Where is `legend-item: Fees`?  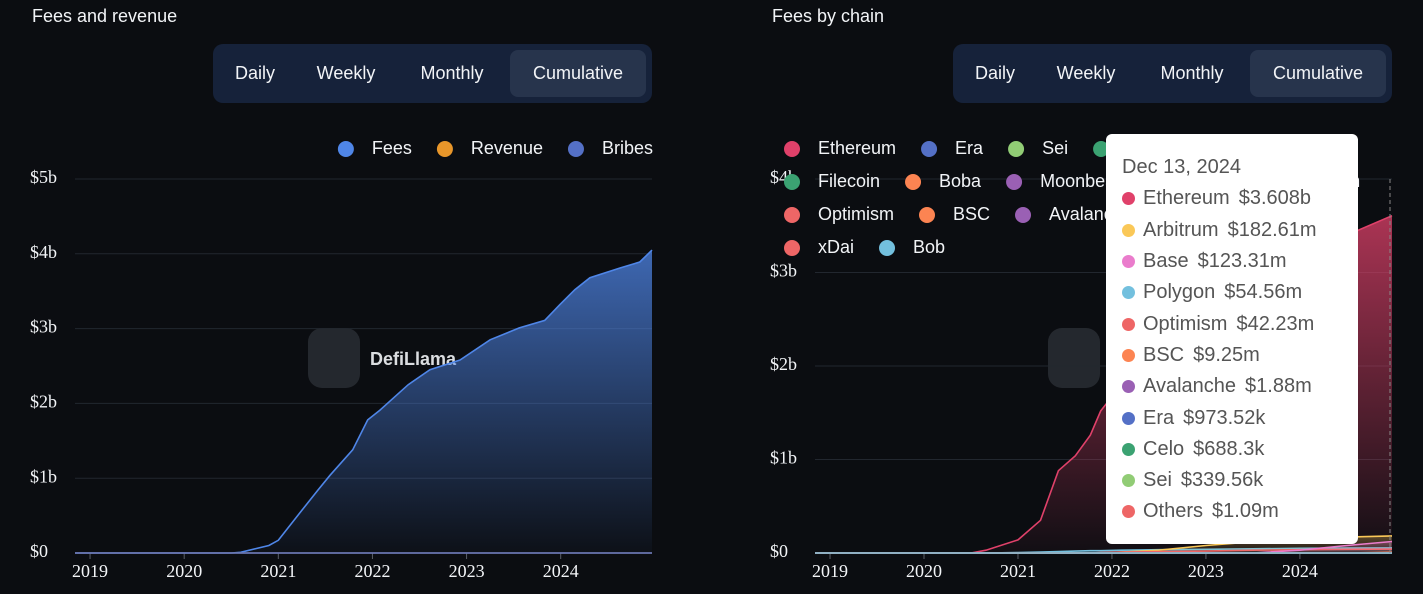 legend-item: Fees is located at coordinates (374, 148).